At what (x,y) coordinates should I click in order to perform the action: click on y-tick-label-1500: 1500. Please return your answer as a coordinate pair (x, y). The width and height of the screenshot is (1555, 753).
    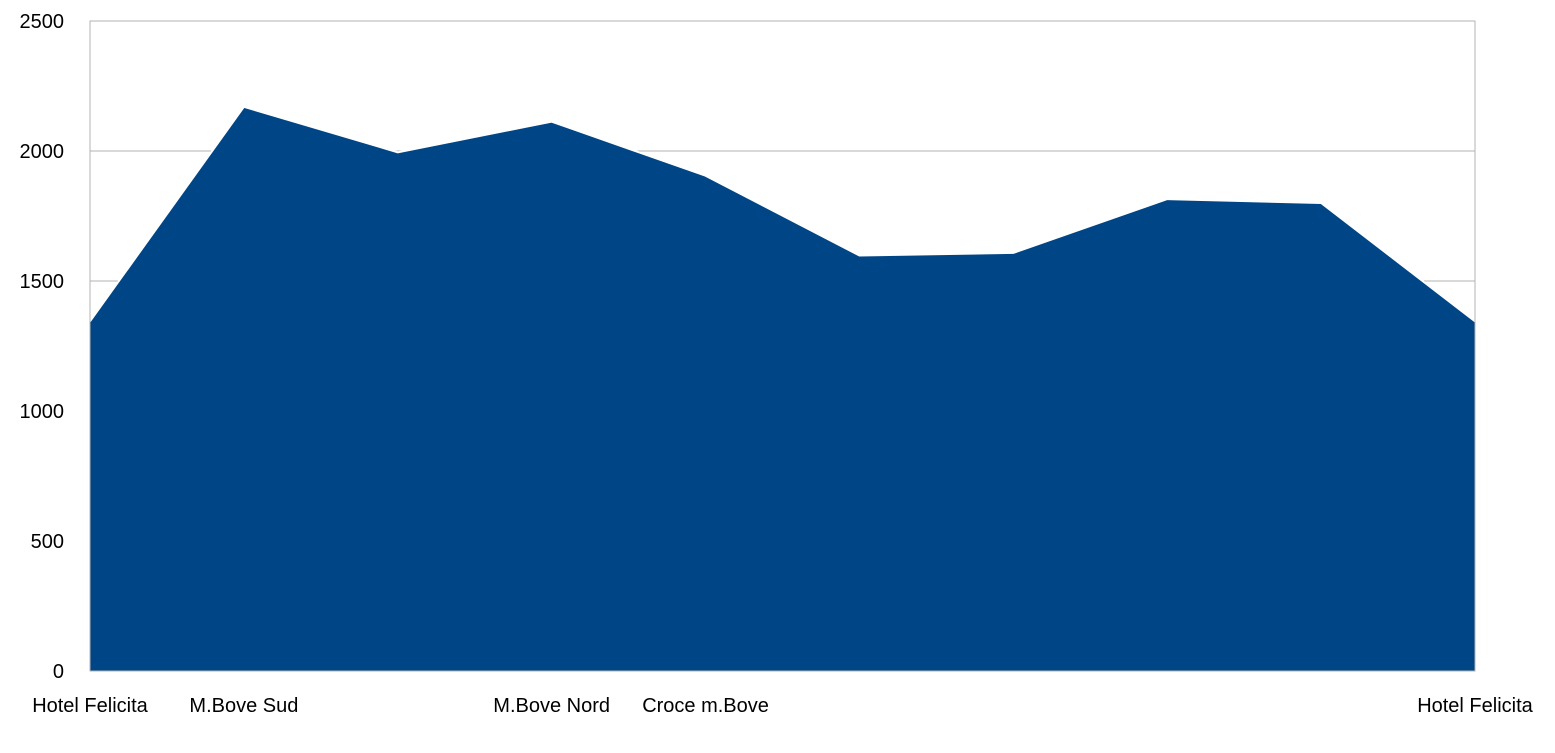
    Looking at the image, I should click on (42, 282).